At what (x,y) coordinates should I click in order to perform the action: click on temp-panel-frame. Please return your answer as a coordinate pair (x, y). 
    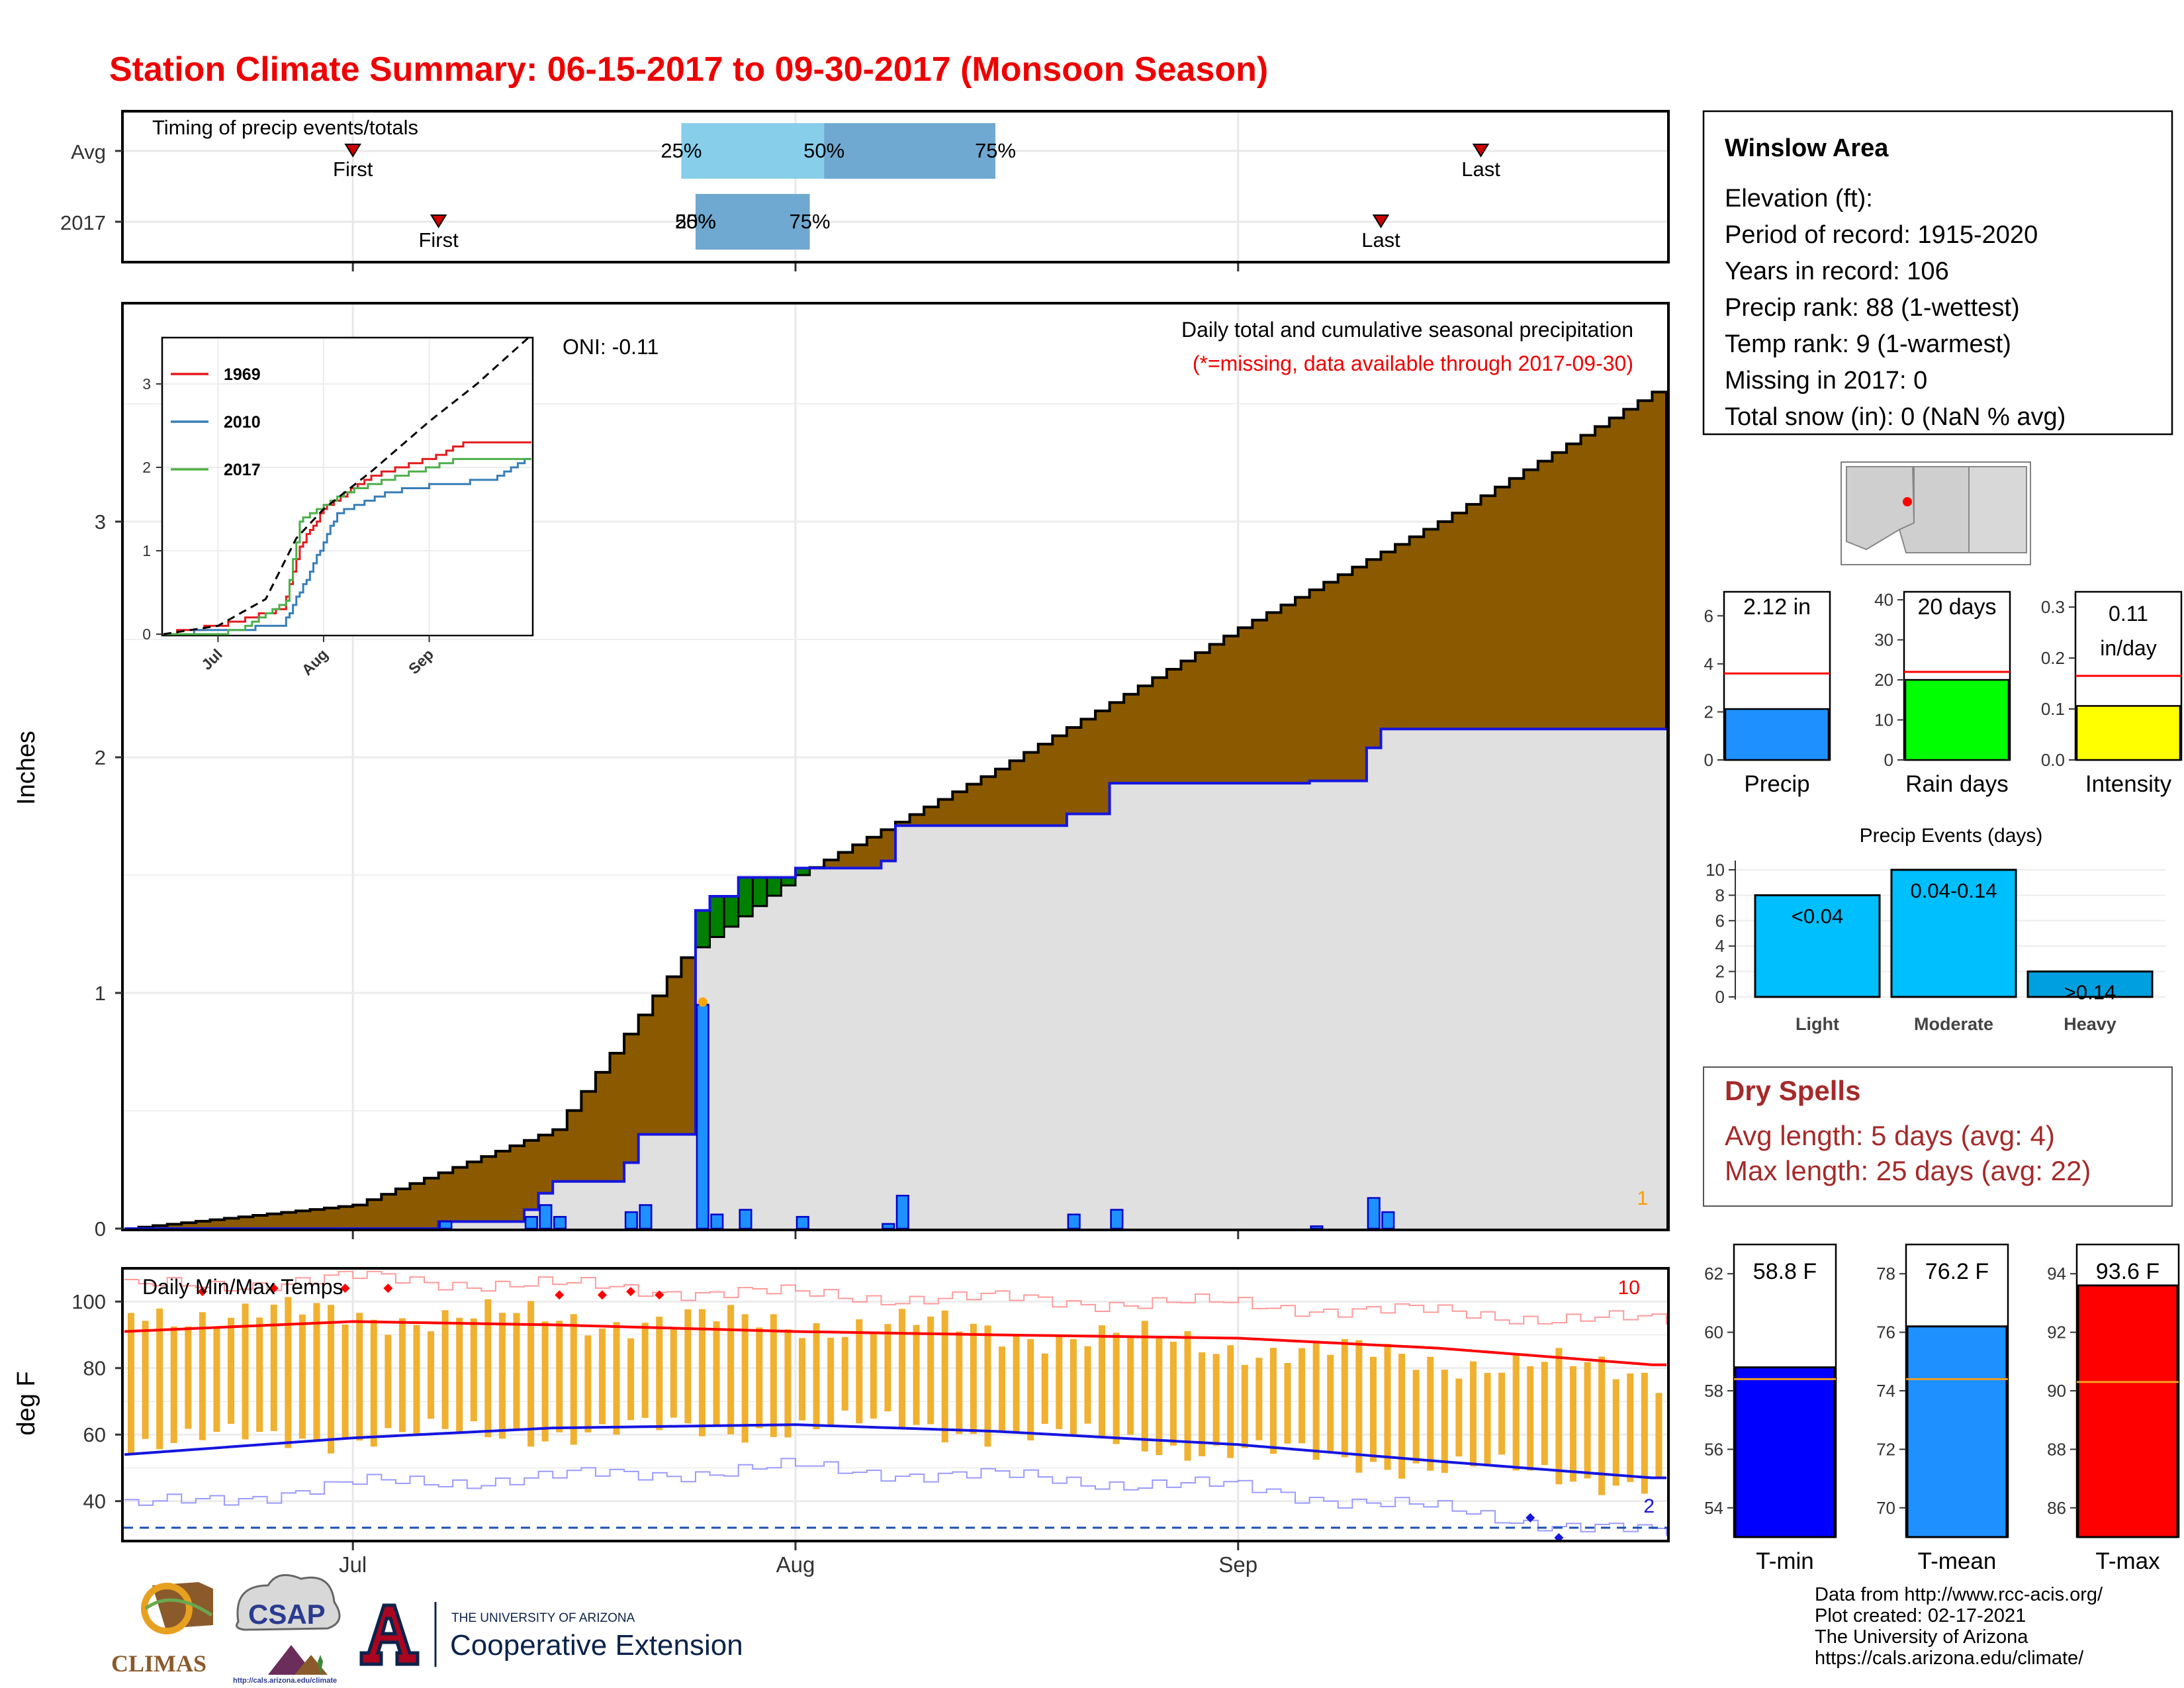
    Looking at the image, I should click on (896, 1404).